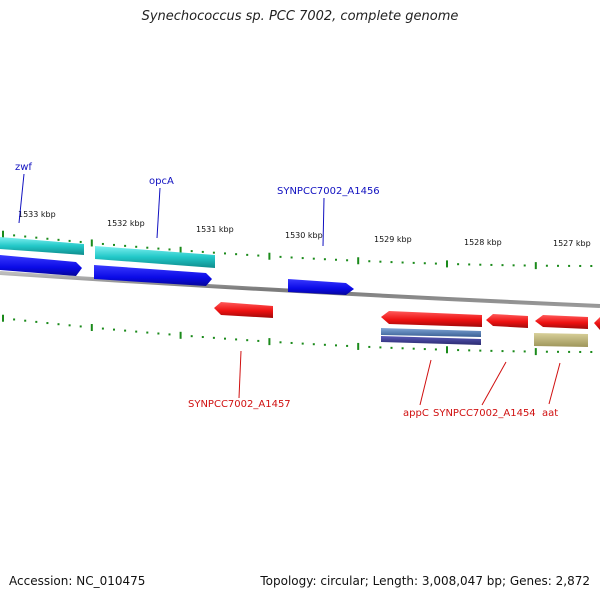 This screenshot has height=600, width=600. What do you see at coordinates (572, 243) in the screenshot?
I see `ruler-label-1527: 1527 kbp` at bounding box center [572, 243].